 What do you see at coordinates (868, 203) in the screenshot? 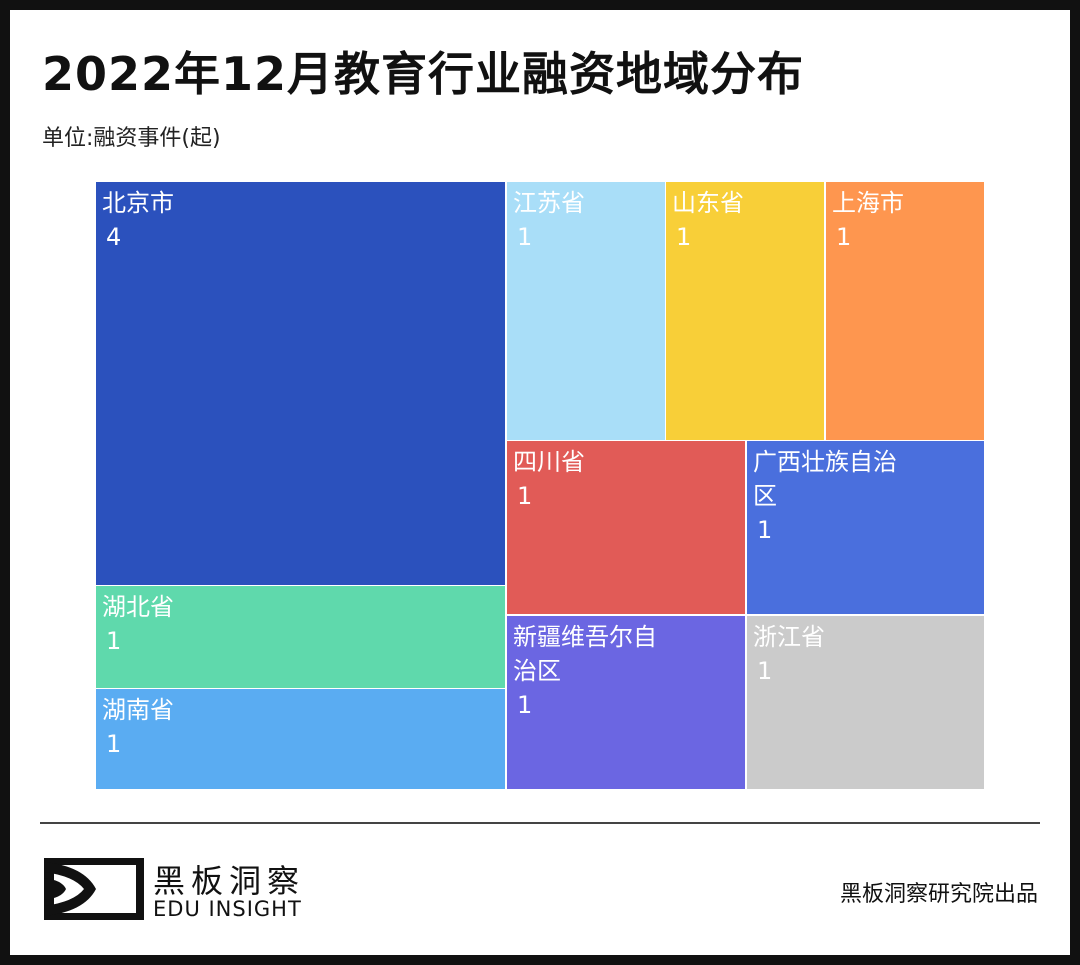
I see `cell-label: 上海市` at bounding box center [868, 203].